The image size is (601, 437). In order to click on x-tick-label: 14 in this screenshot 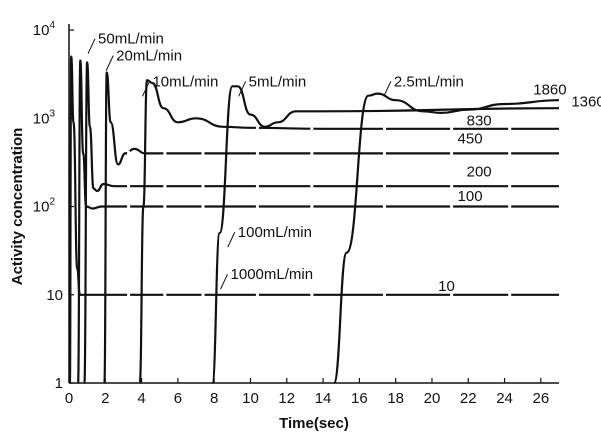, I will do `click(323, 398)`.